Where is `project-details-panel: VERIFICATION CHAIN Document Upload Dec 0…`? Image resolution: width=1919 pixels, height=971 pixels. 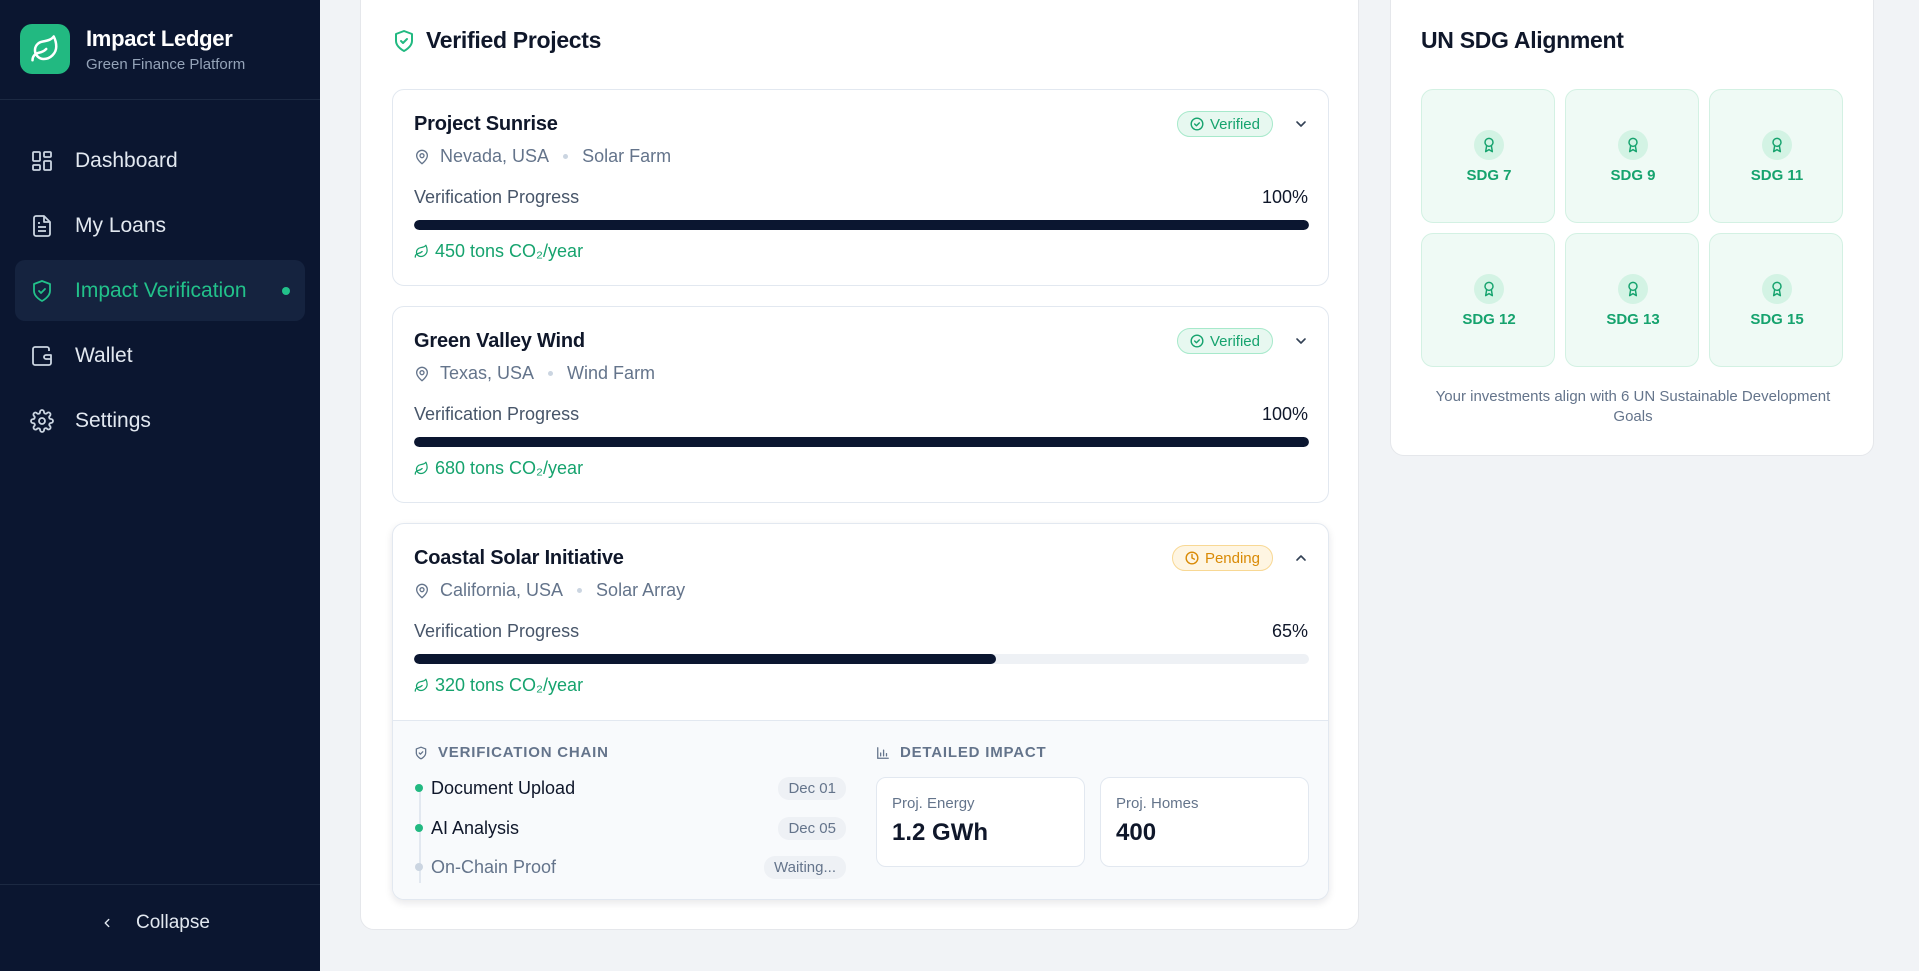 project-details-panel: VERIFICATION CHAIN Document Upload Dec 0… is located at coordinates (860, 809).